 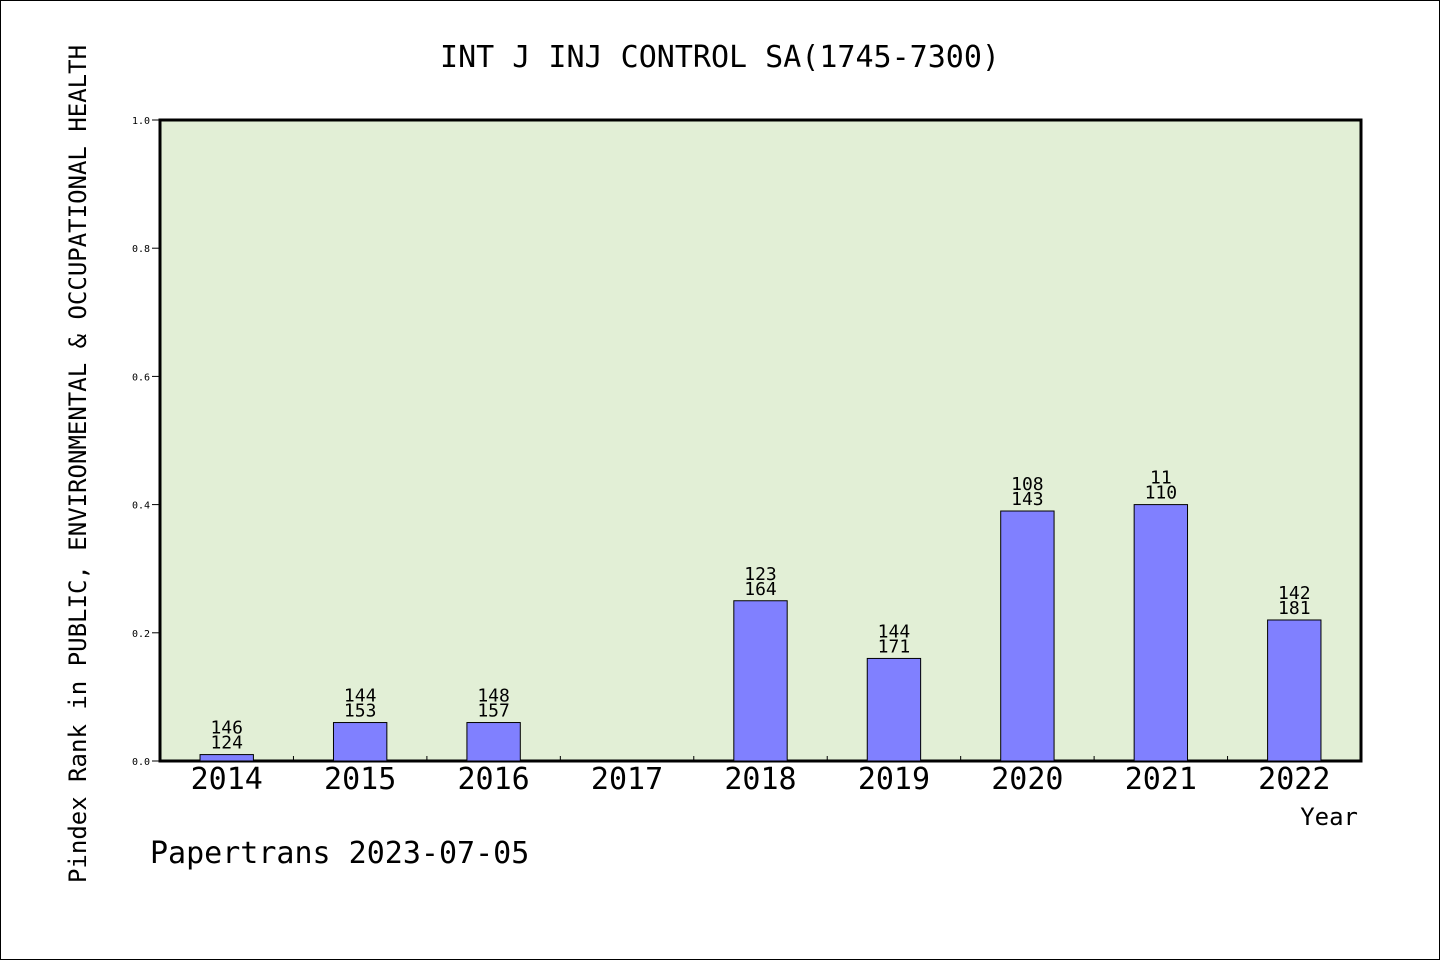 What do you see at coordinates (894, 646) in the screenshot?
I see `bar-label-bottom: 171` at bounding box center [894, 646].